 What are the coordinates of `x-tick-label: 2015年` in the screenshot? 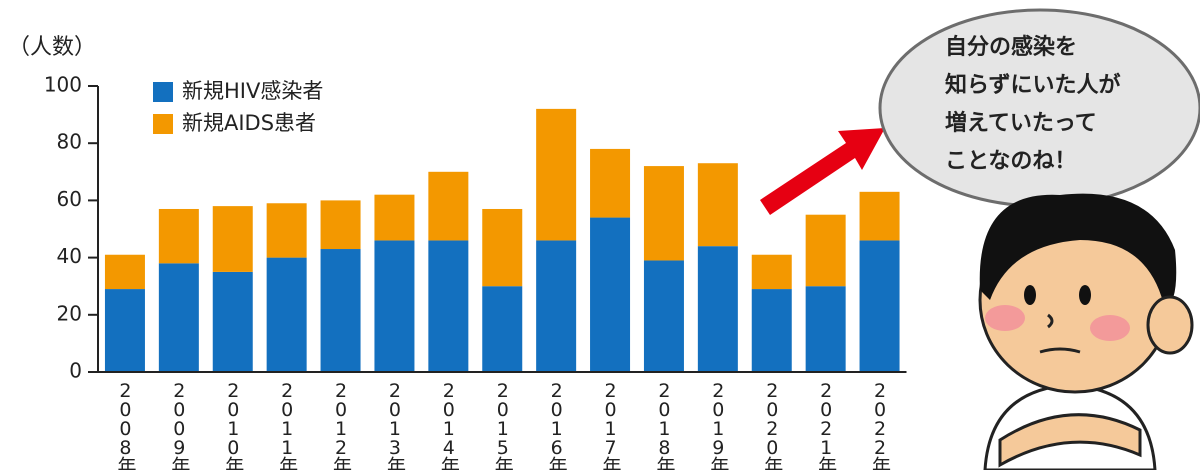 It's located at (503, 425).